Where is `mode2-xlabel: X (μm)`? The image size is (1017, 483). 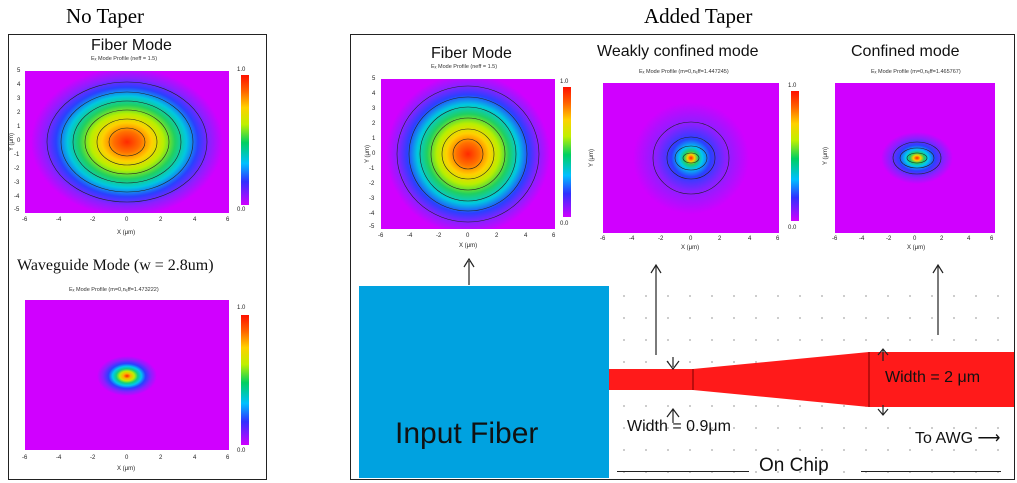
mode2-xlabel: X (μm) is located at coordinates (690, 248).